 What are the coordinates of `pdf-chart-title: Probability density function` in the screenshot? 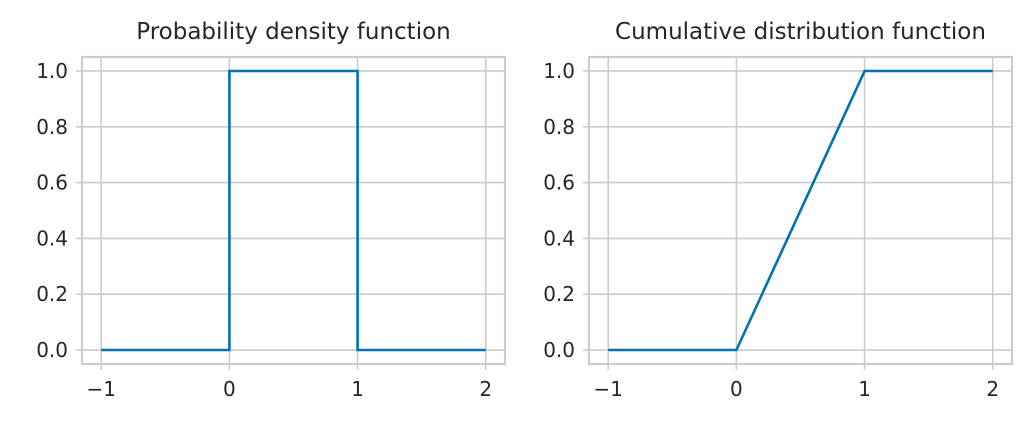 It's located at (293, 32).